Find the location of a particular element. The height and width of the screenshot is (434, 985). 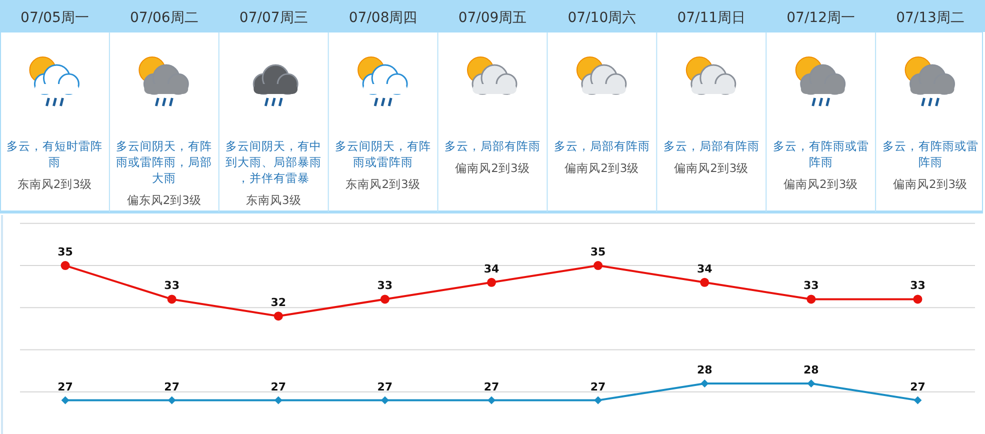

text: 多云间阴天，有阵雨或雷阵雨 is located at coordinates (383, 154).